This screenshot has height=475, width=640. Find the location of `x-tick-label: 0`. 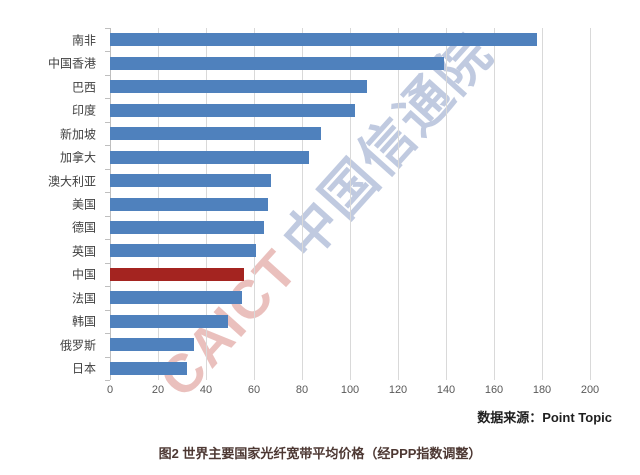

x-tick-label: 0 is located at coordinates (110, 390).